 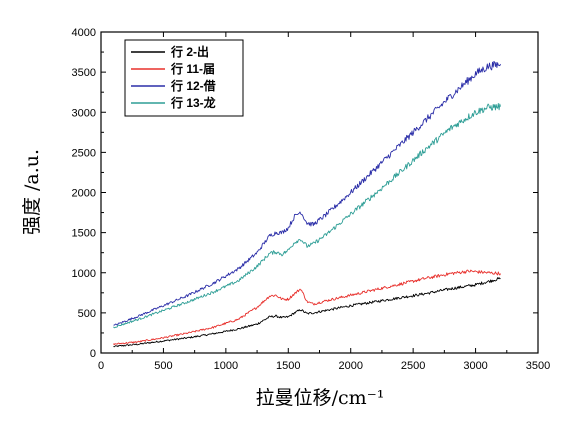 I want to click on y-tick-label: 3500, so click(x=84, y=73).